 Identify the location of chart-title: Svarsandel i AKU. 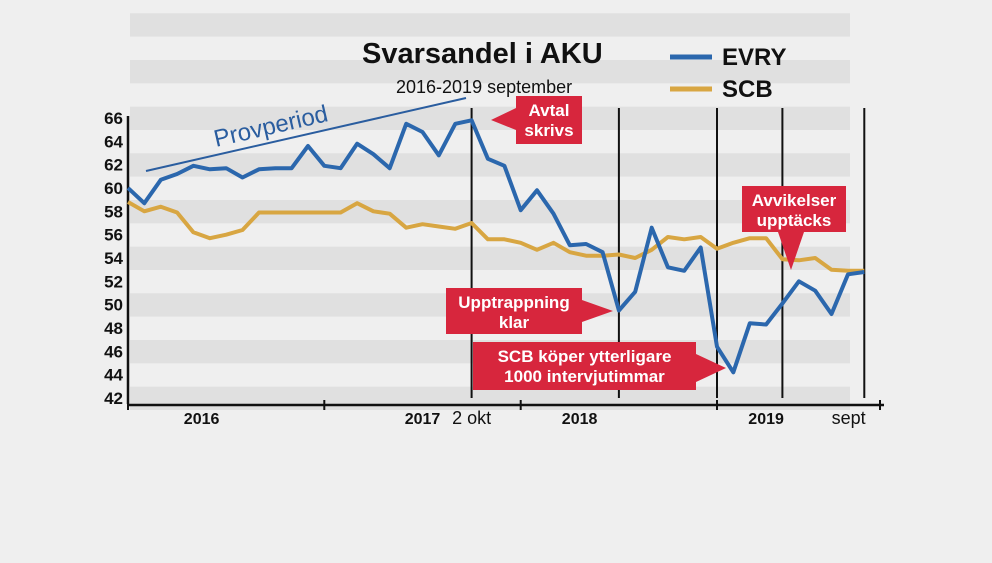
(482, 54).